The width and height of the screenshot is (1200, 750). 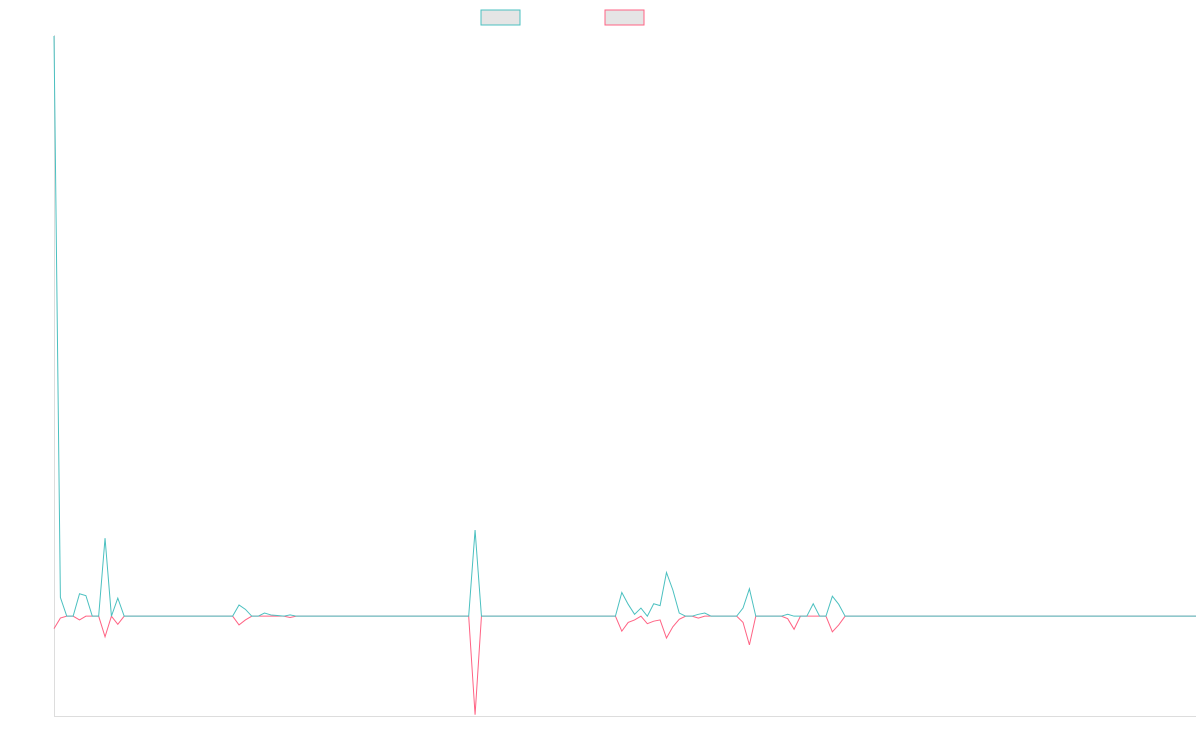 I want to click on legend-swatch-positive-series, so click(x=500, y=17).